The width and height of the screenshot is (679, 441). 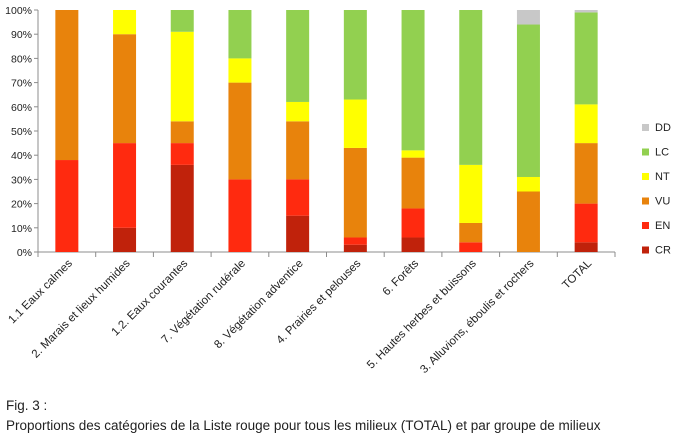 I want to click on legend-swatch-dd, so click(x=645, y=127).